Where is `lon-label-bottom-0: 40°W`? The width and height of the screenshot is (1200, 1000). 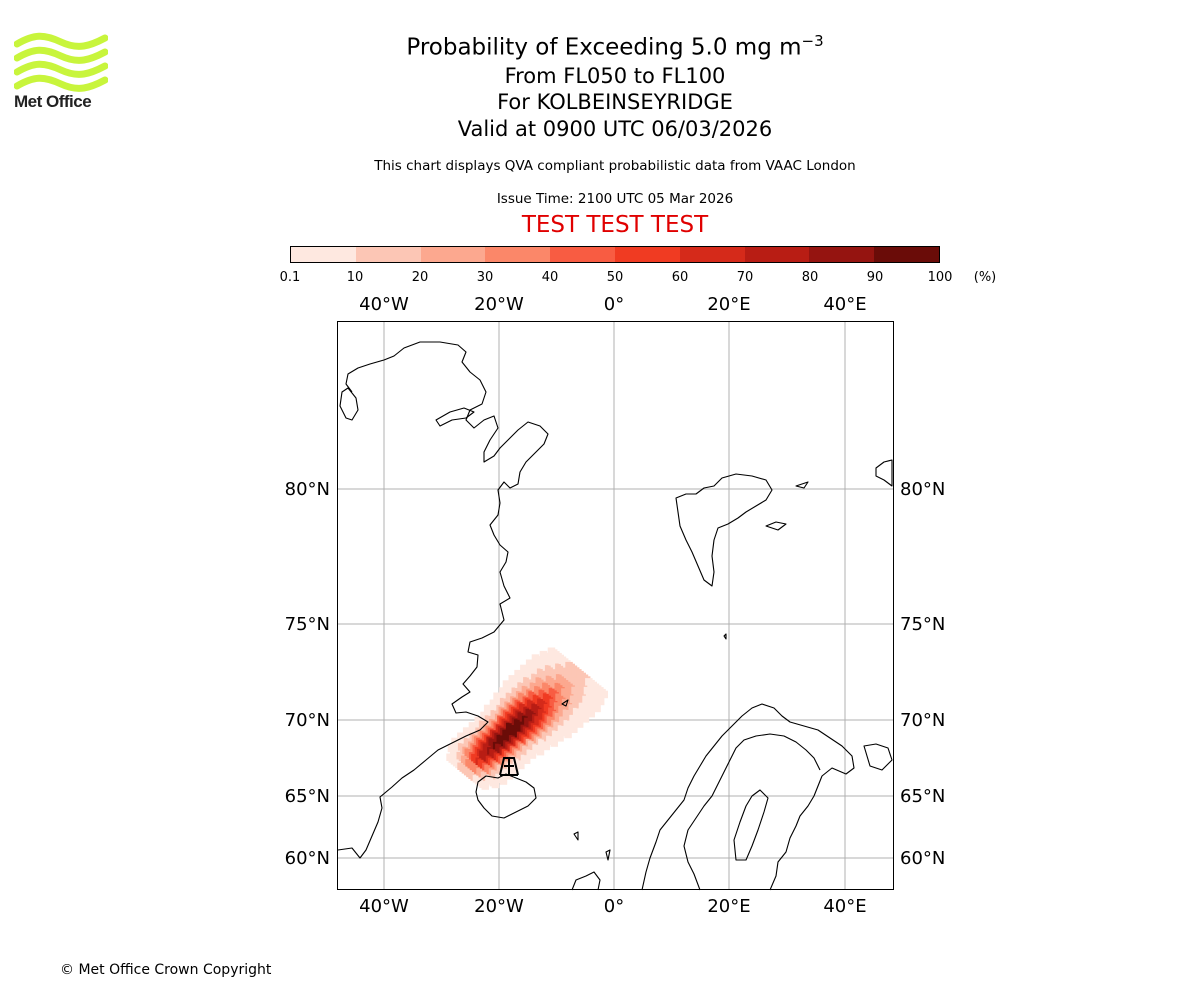
lon-label-bottom-0: 40°W is located at coordinates (384, 906).